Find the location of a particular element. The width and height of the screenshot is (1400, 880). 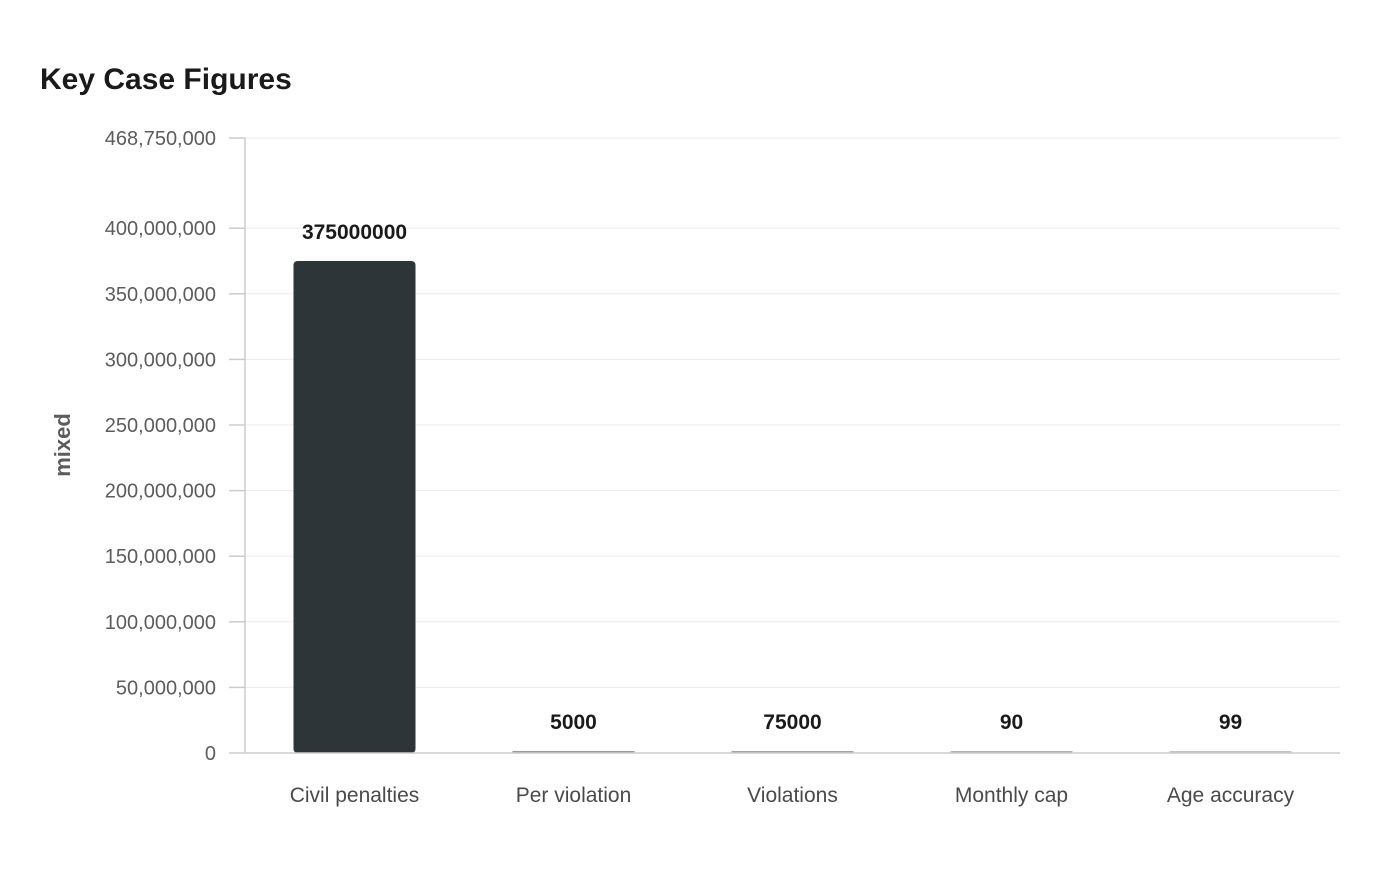

y-tick-label: 100,000,000 is located at coordinates (160, 623).